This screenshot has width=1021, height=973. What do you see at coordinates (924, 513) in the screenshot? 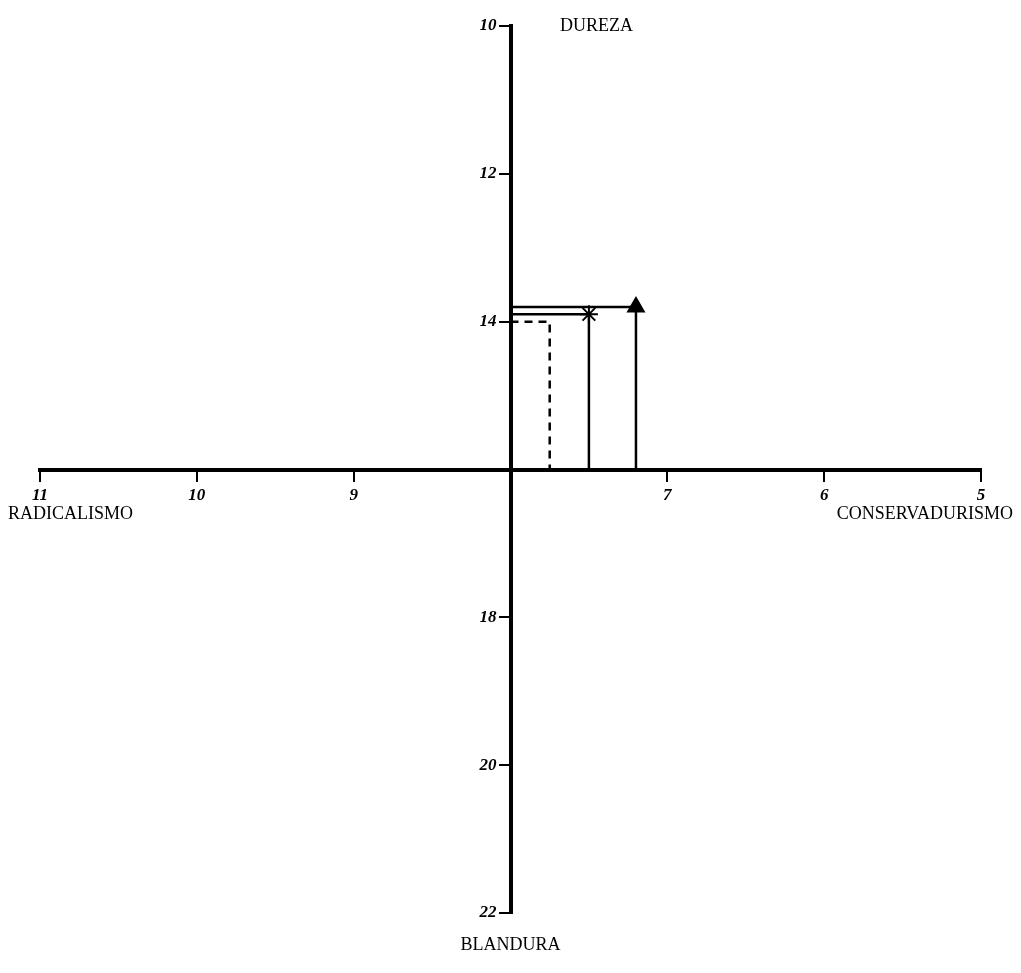
I see `annotation: CONSERVADURISMO` at bounding box center [924, 513].